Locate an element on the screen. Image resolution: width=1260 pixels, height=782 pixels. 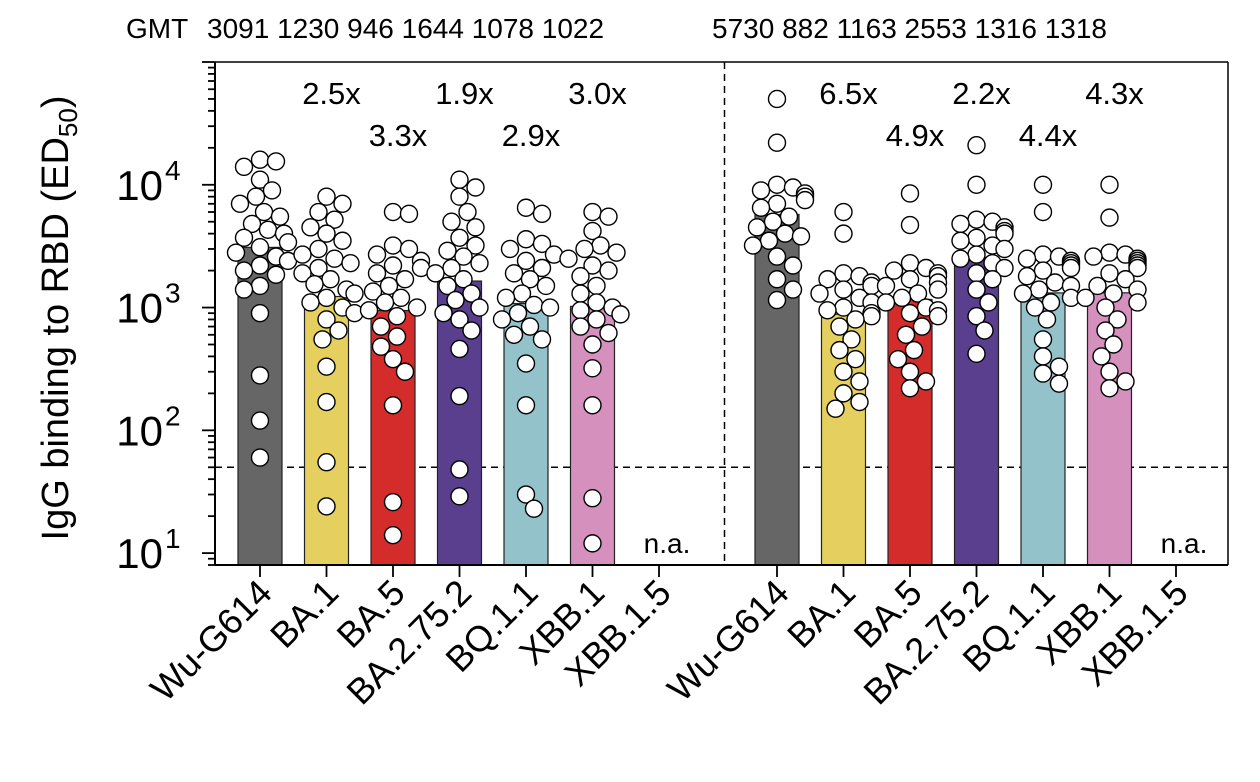
fold-change-label: 3.0x is located at coordinates (597, 93).